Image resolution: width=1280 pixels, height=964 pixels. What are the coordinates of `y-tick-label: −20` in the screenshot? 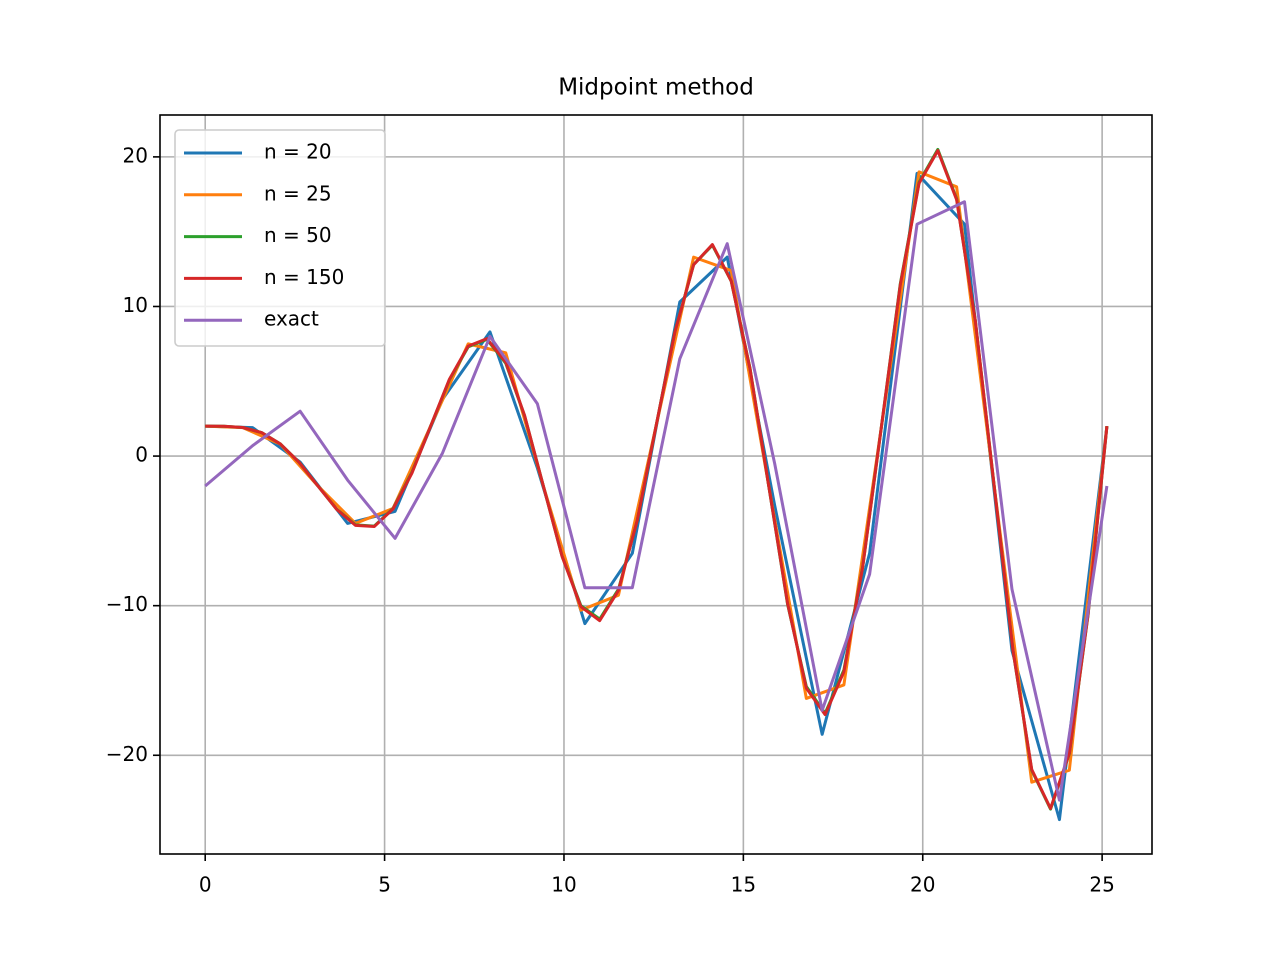 It's located at (127, 754).